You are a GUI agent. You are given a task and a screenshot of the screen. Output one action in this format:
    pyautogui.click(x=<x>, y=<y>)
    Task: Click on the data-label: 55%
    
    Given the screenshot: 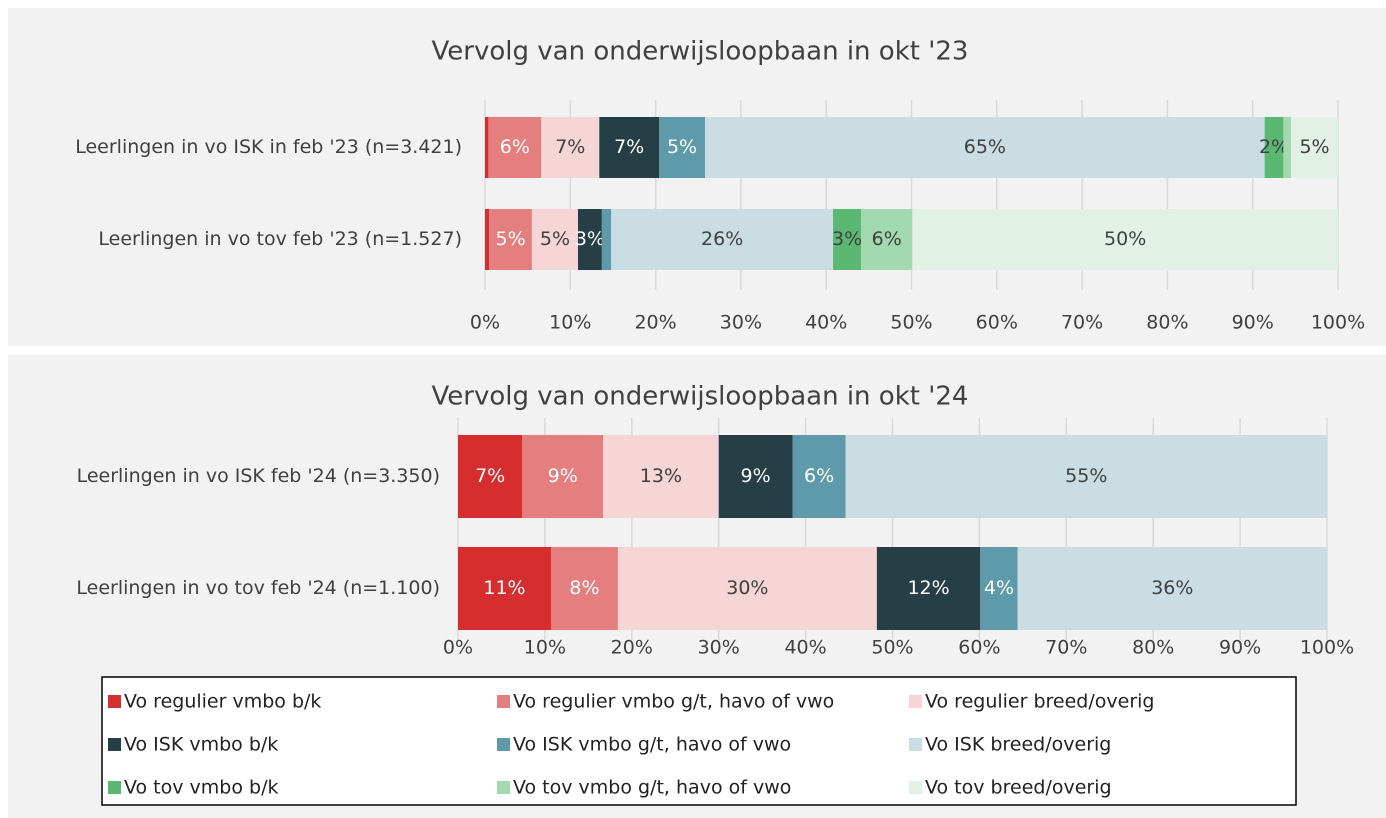 What is the action you would take?
    pyautogui.click(x=1086, y=476)
    